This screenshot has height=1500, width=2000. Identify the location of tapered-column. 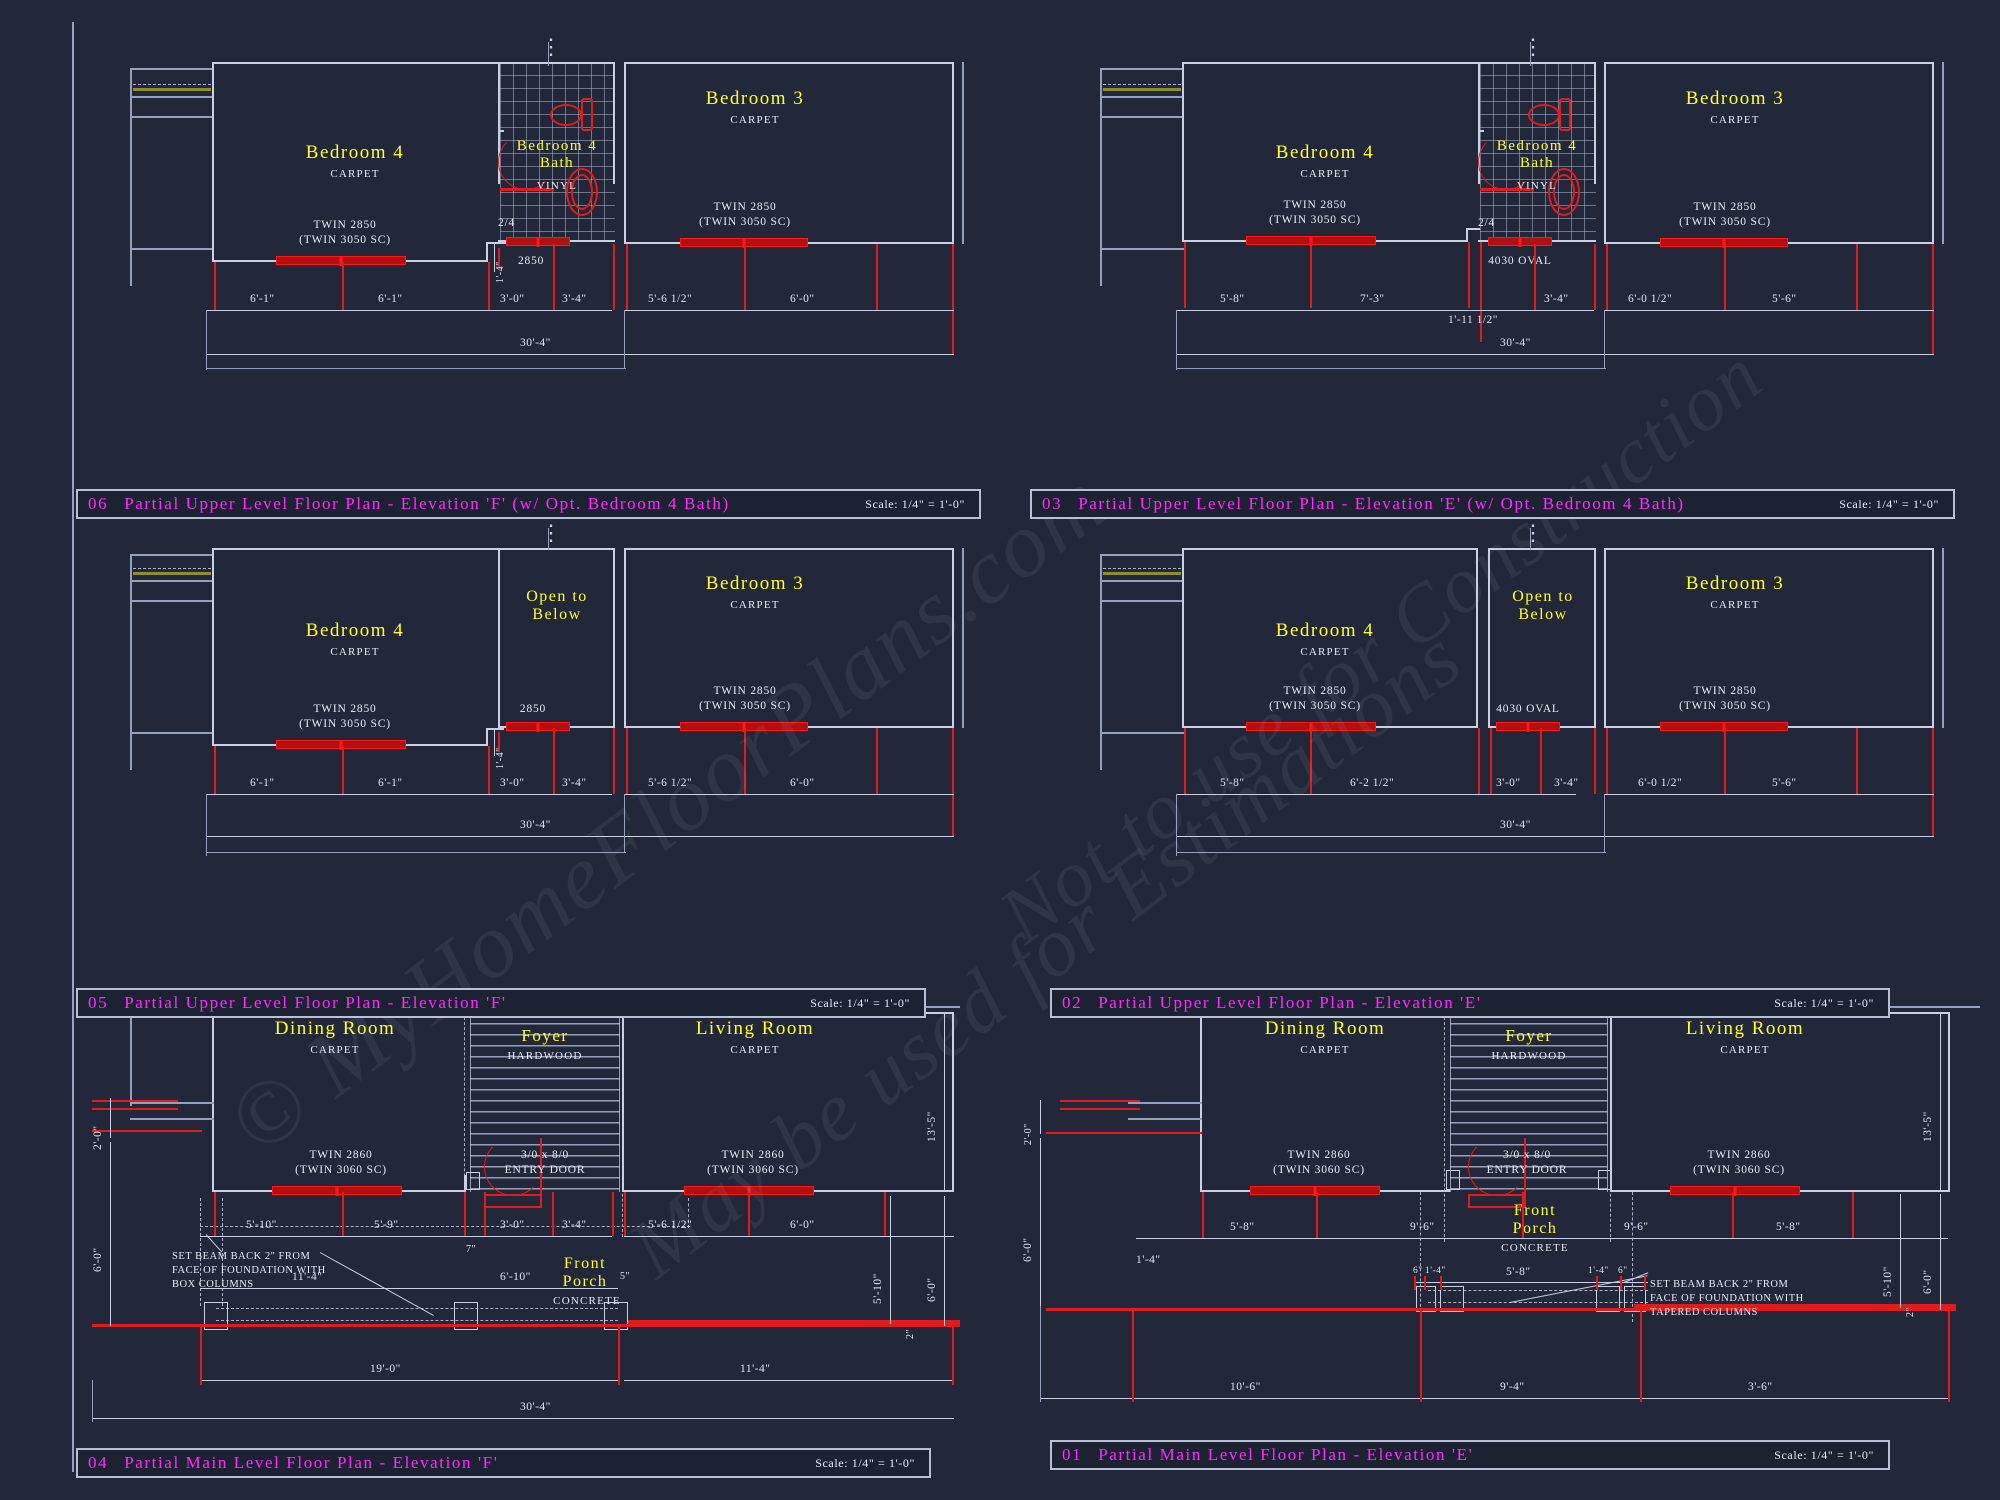
(1608, 1299).